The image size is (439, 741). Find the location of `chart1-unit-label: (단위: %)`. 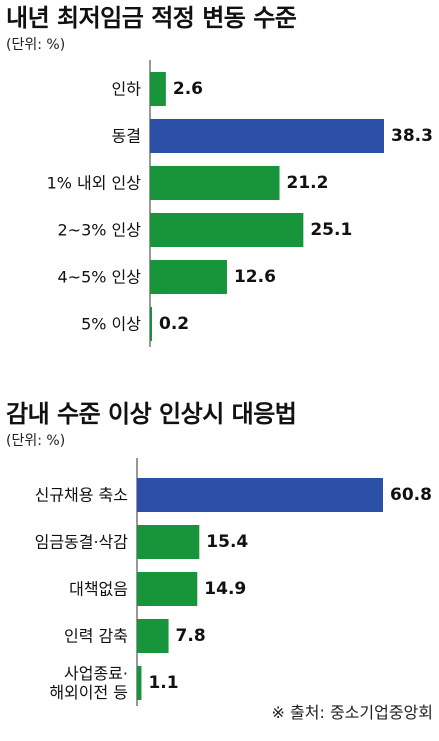

chart1-unit-label: (단위: %) is located at coordinates (36, 45).